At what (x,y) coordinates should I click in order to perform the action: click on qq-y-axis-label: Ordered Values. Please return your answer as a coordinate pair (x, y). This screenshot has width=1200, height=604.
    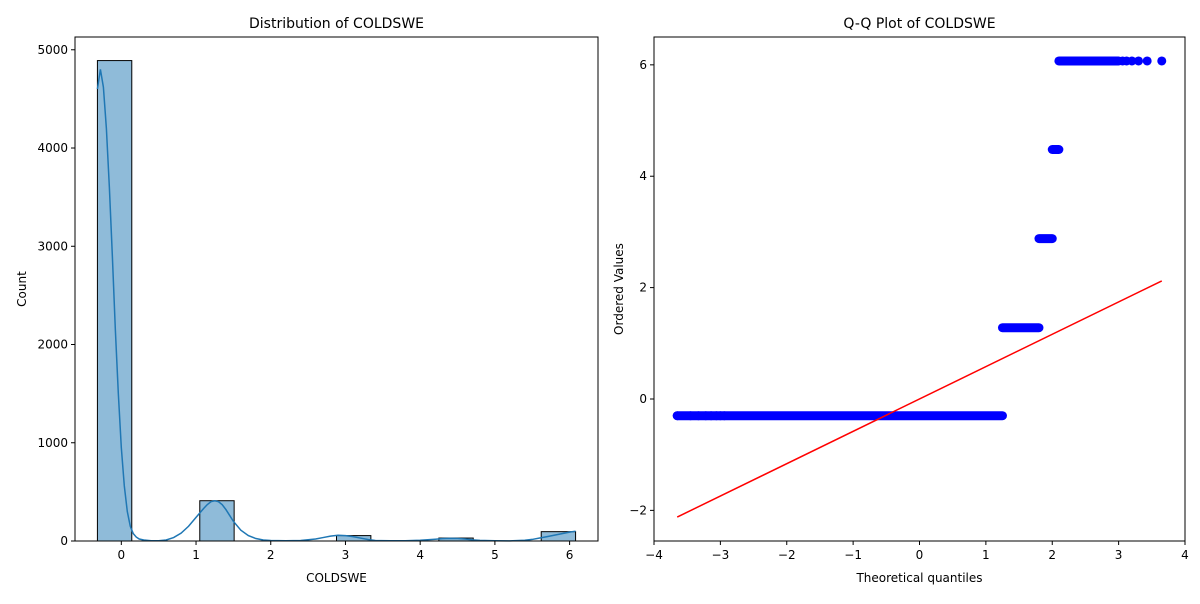
    Looking at the image, I should click on (619, 289).